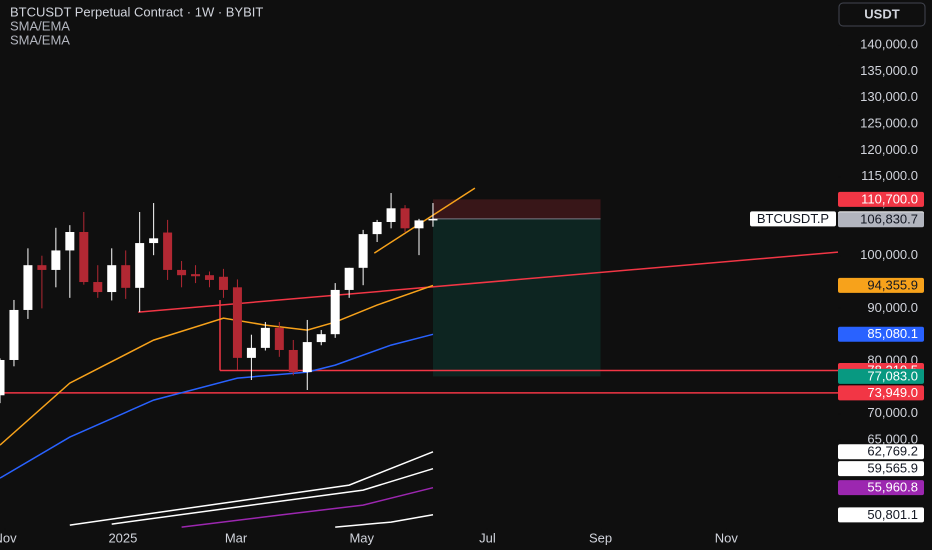 This screenshot has width=932, height=550. What do you see at coordinates (892, 438) in the screenshot?
I see `y-tick-label: 65,000.0` at bounding box center [892, 438].